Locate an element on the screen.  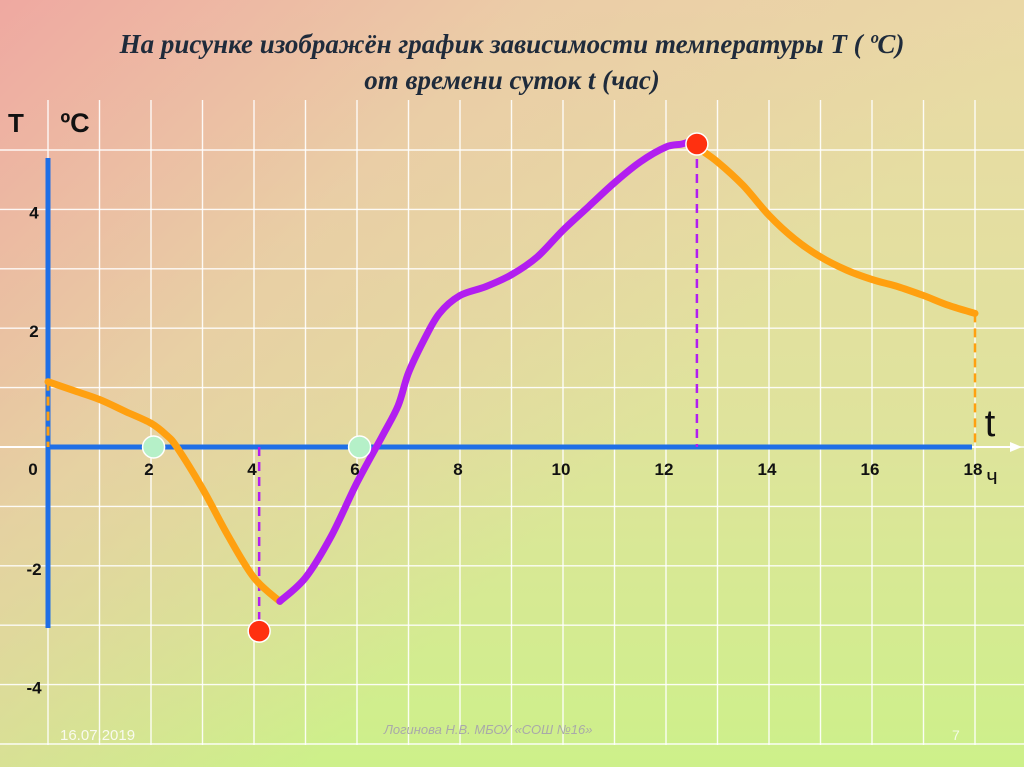
x-tick-label-0: 0 is located at coordinates (32, 469).